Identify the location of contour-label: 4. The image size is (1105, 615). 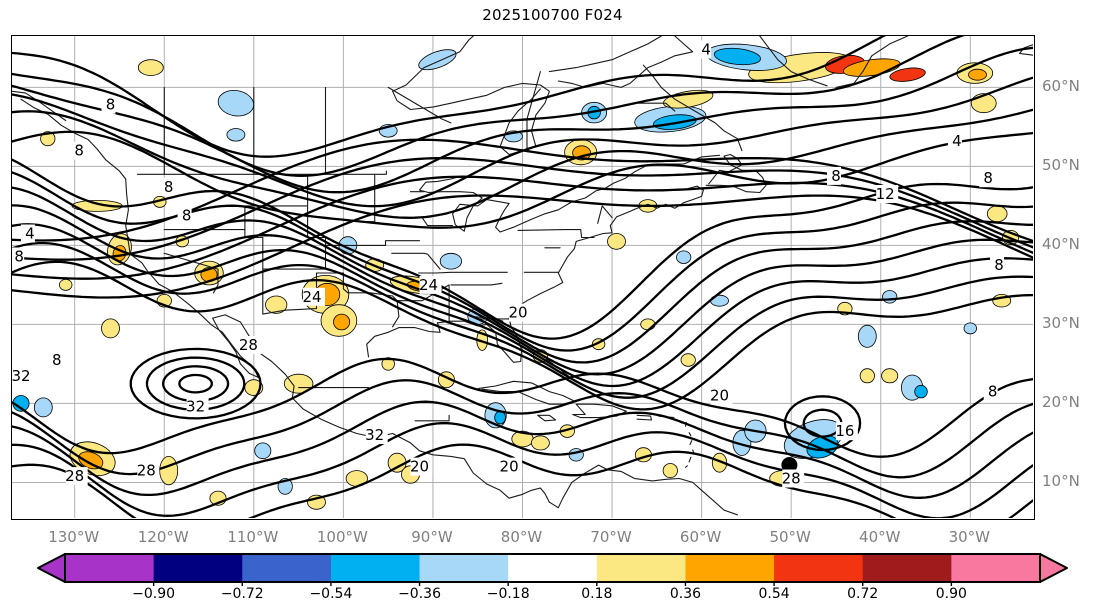
(30, 234).